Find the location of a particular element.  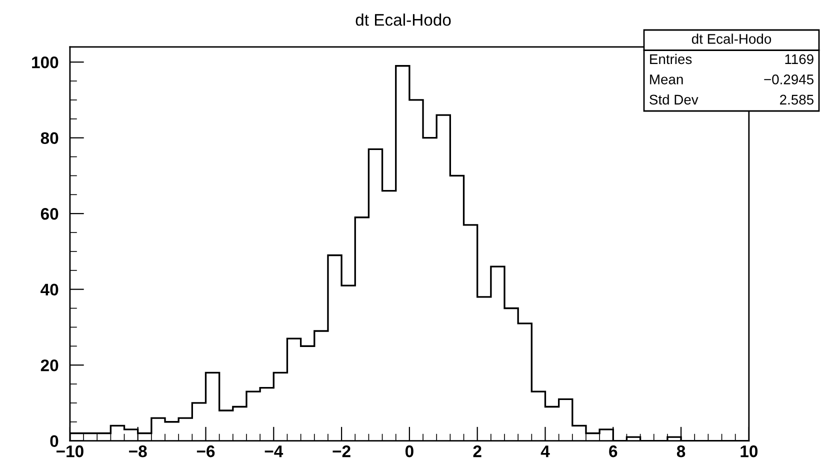

x-tick-label: 10 is located at coordinates (749, 451).